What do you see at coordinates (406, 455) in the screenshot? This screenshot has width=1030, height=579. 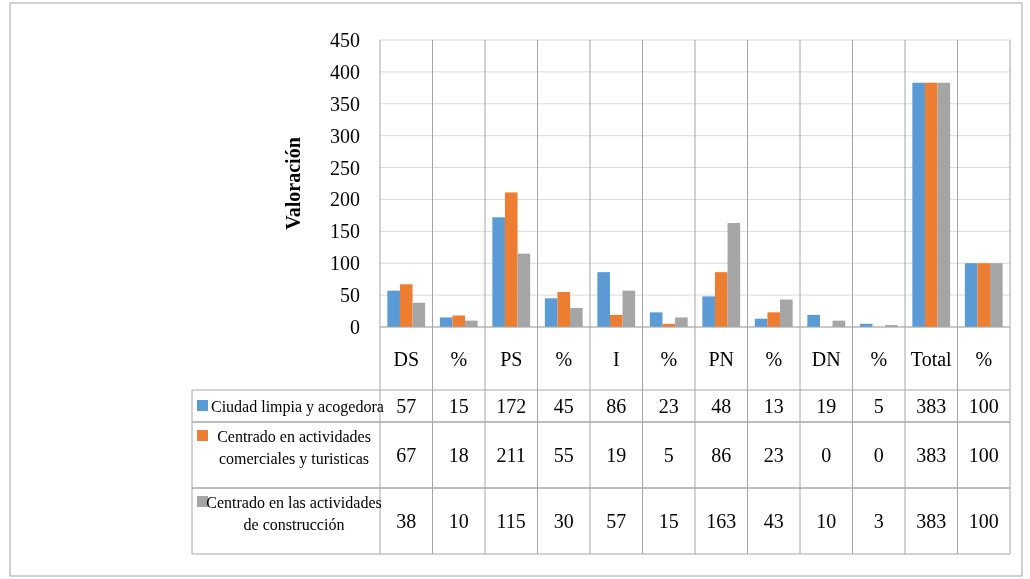 I see `data-label: 67` at bounding box center [406, 455].